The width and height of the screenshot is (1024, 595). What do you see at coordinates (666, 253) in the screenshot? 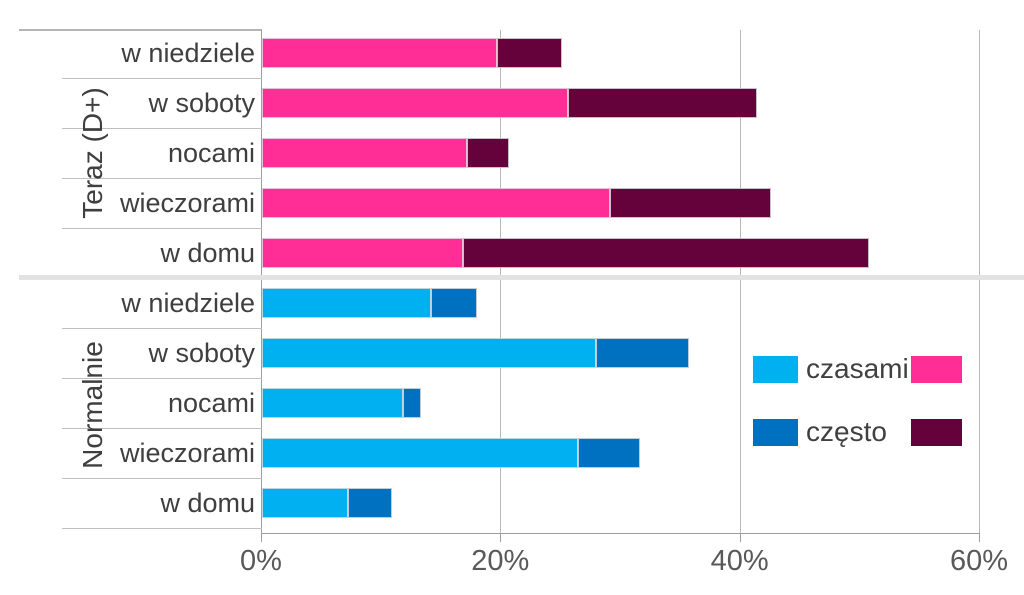
I see `bar-Teraz-(D+)-w-domu-czesto` at bounding box center [666, 253].